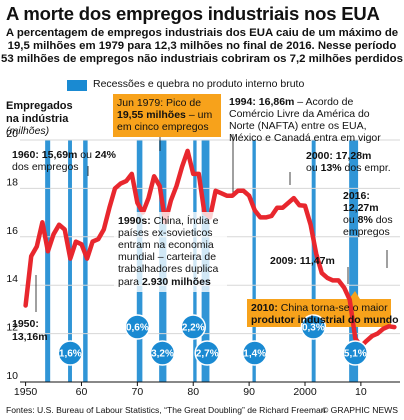 The width and height of the screenshot is (404, 420). I want to click on gdp-drop-label: 0,3%, so click(313, 328).